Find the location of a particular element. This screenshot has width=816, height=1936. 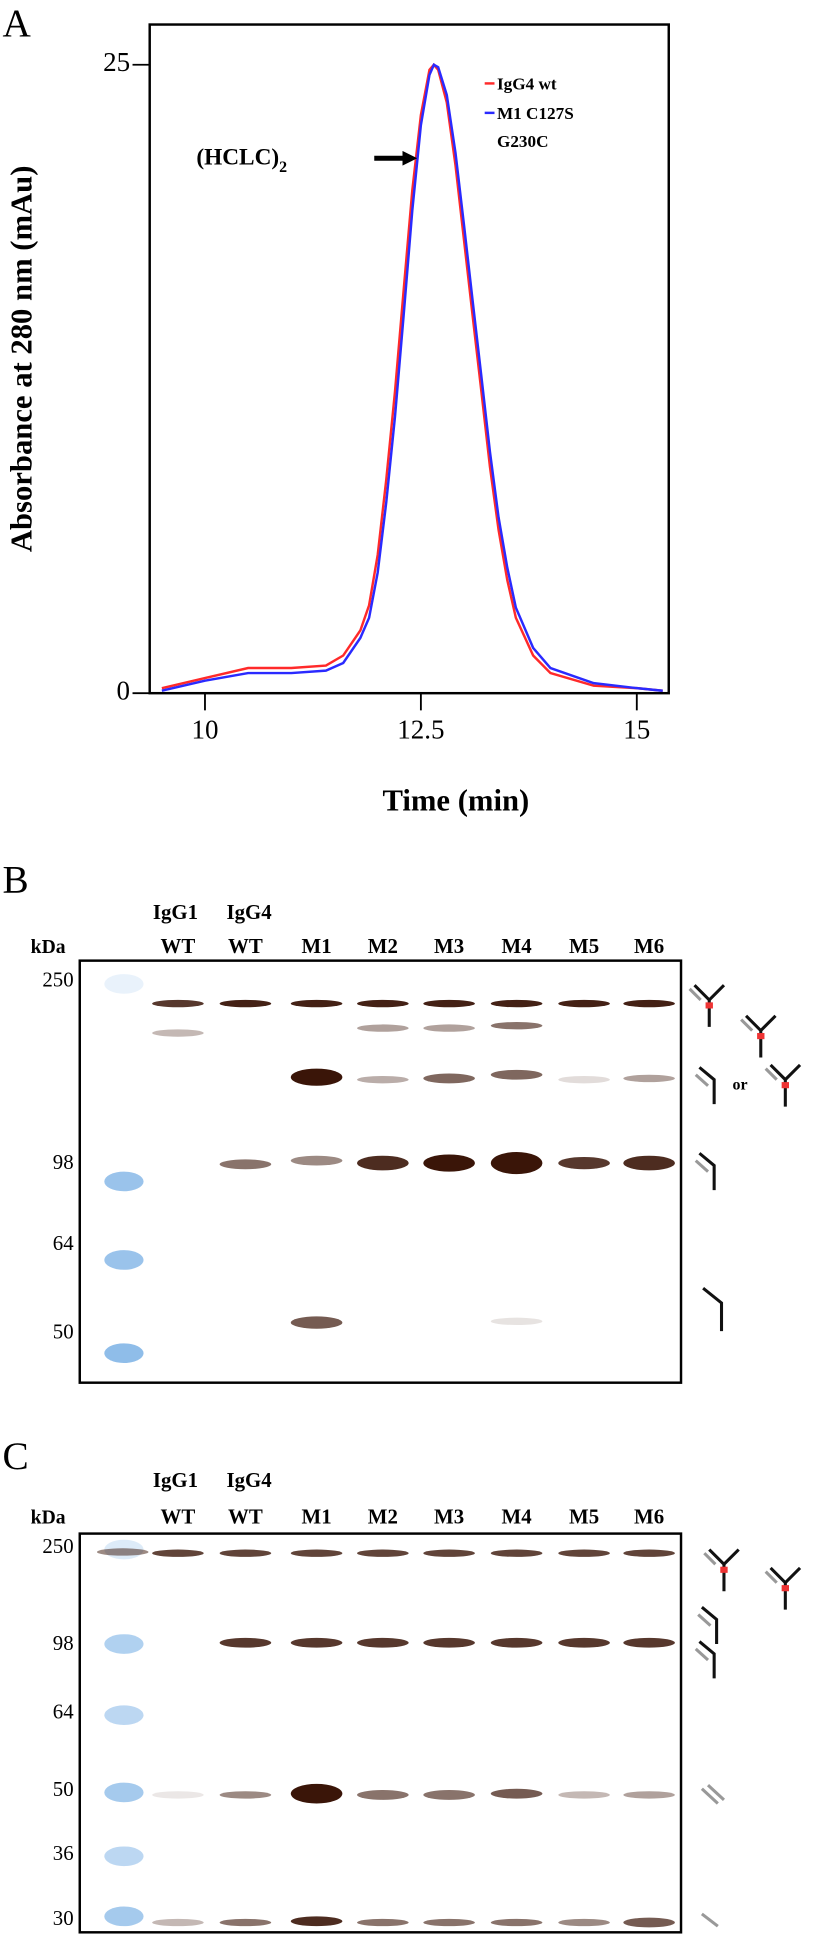

lane-header: M5 is located at coordinates (584, 946).